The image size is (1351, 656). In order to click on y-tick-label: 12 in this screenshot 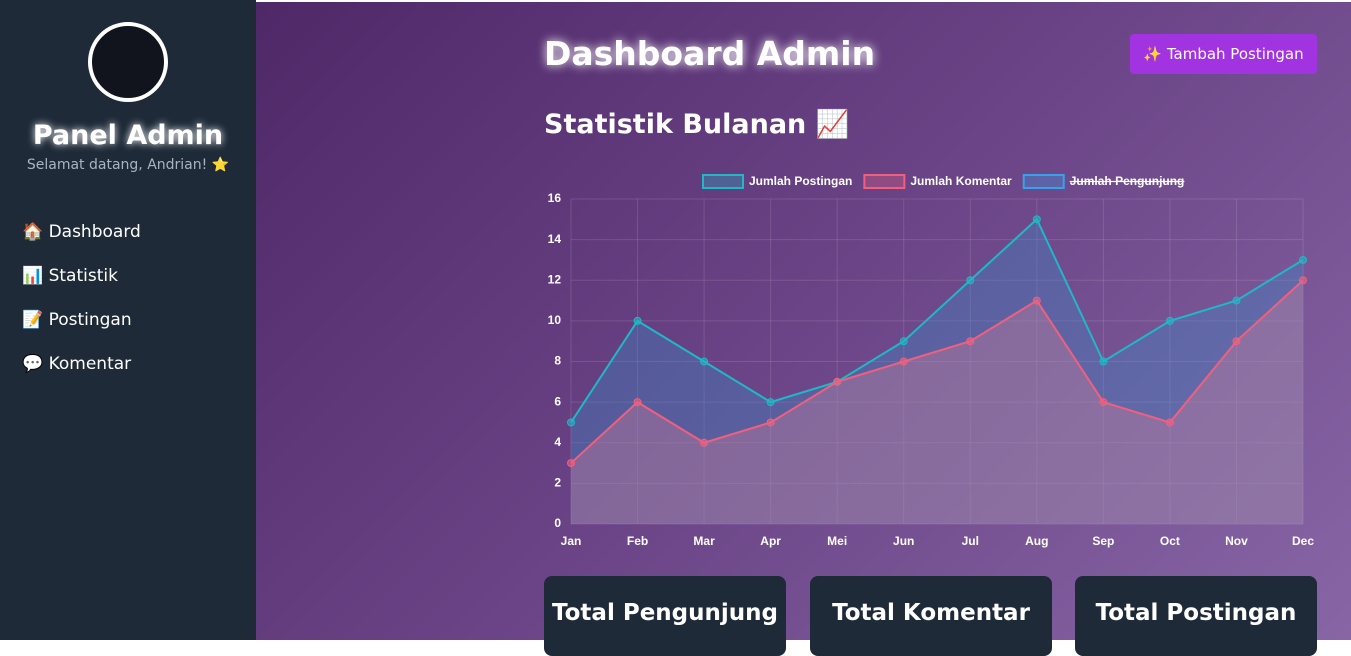, I will do `click(555, 279)`.